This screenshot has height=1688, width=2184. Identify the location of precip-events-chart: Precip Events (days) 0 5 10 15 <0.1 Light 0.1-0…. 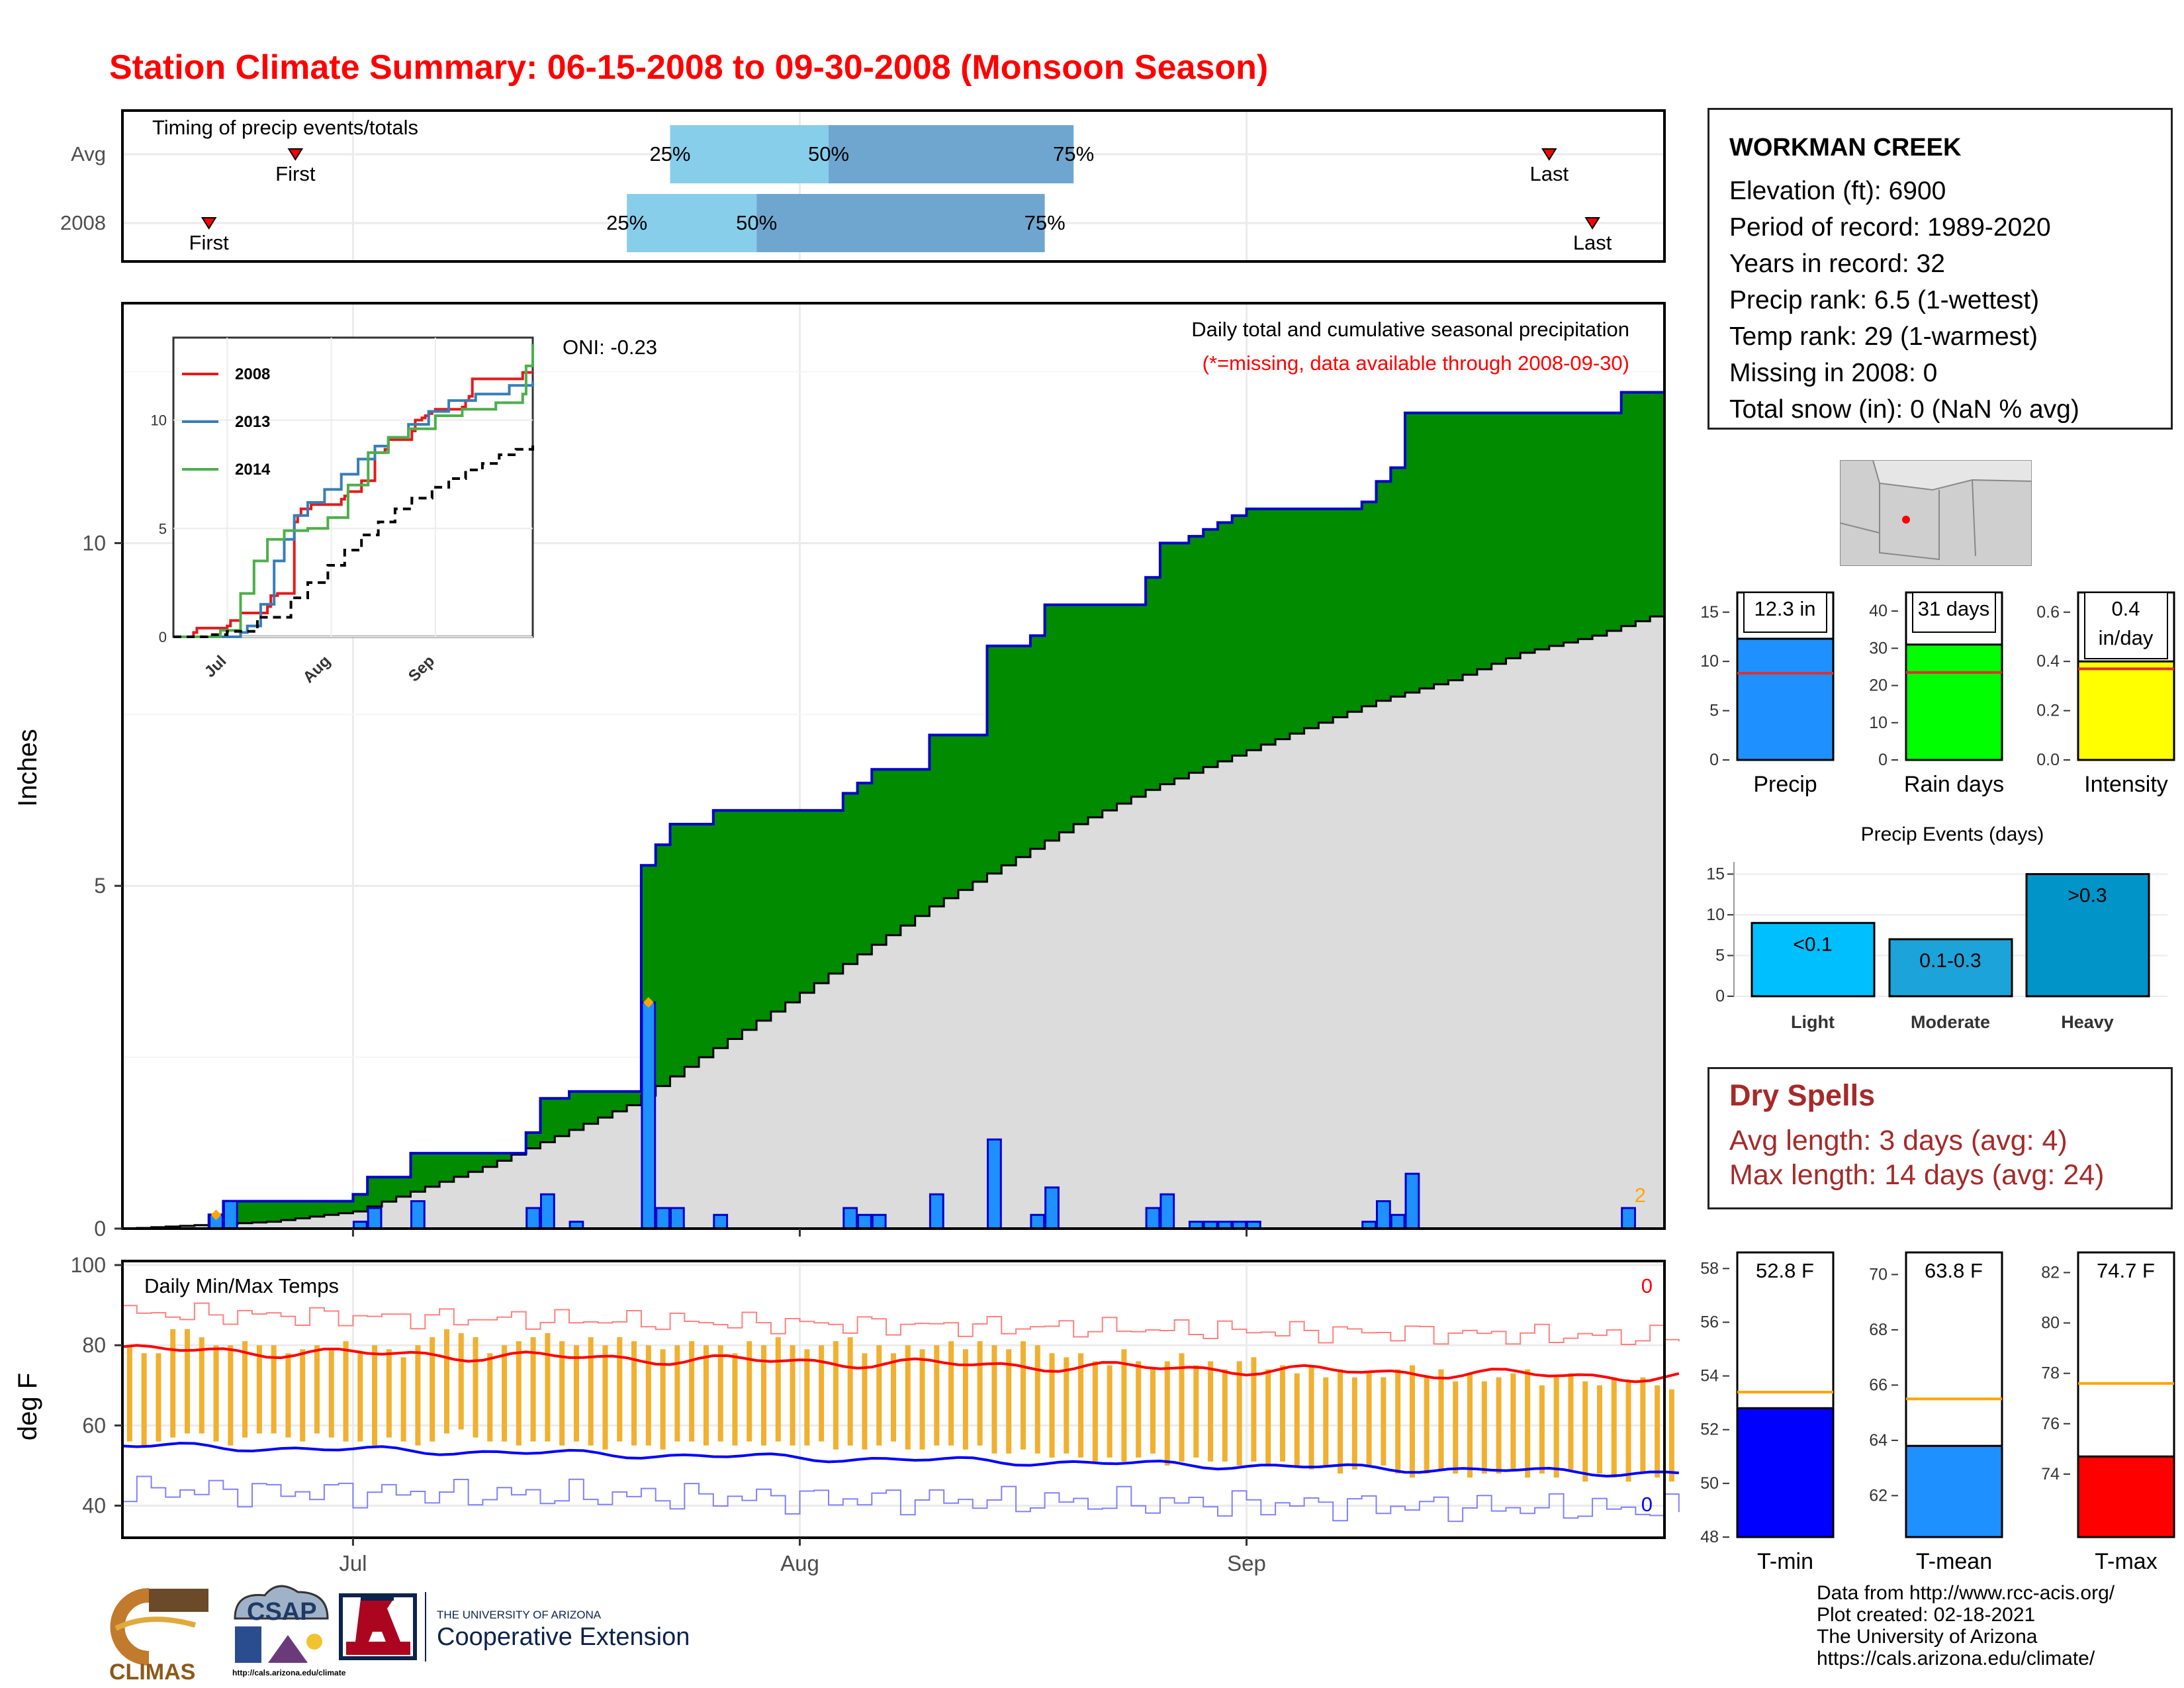
(1937, 927).